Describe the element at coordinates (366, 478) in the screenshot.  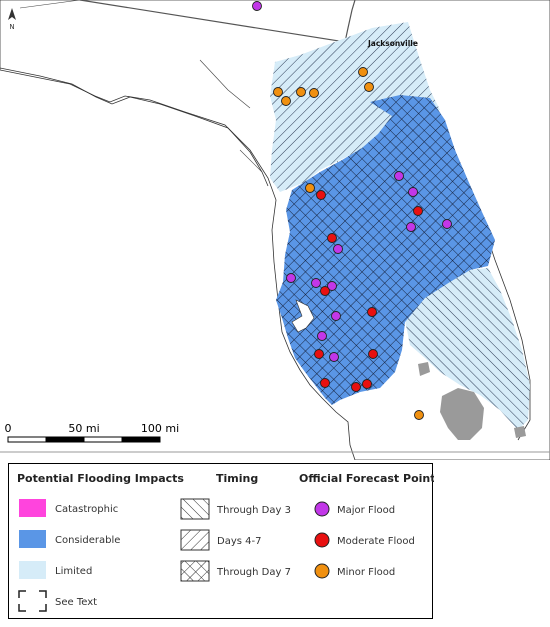
I see `legend-points-title: Official Forecast Points` at that location.